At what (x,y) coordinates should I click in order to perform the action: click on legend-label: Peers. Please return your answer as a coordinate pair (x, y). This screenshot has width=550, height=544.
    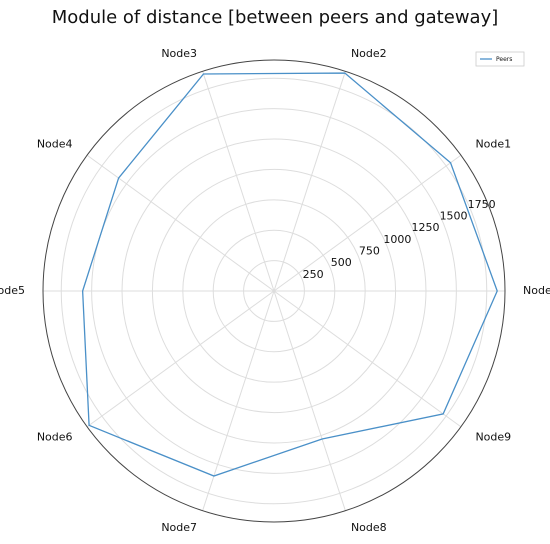
    Looking at the image, I should click on (504, 59).